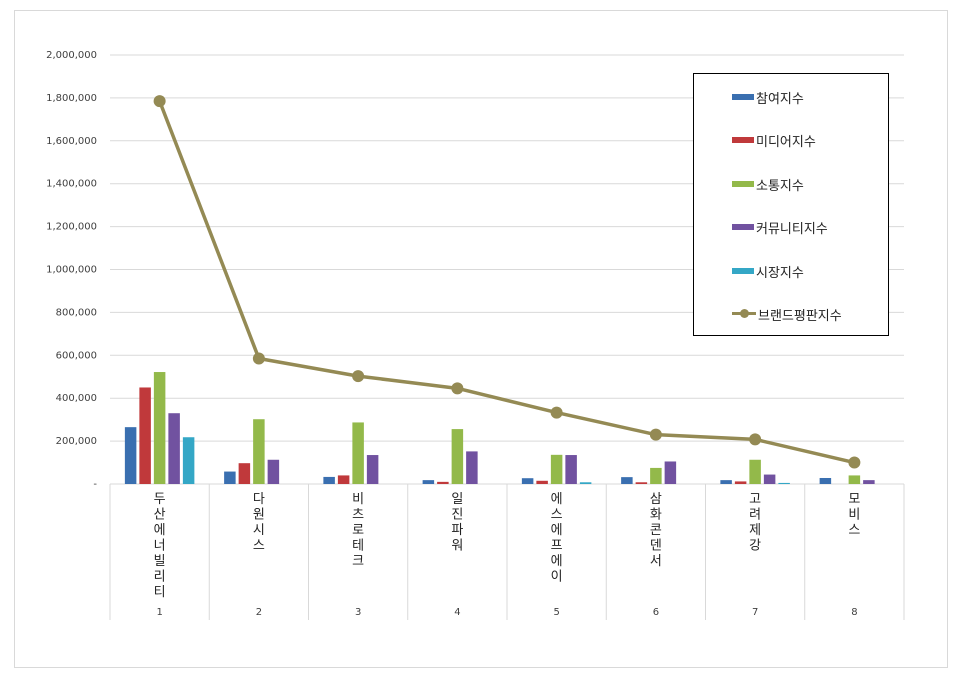  What do you see at coordinates (780, 273) in the screenshot?
I see `legend-label-market: 시장지수` at bounding box center [780, 273].